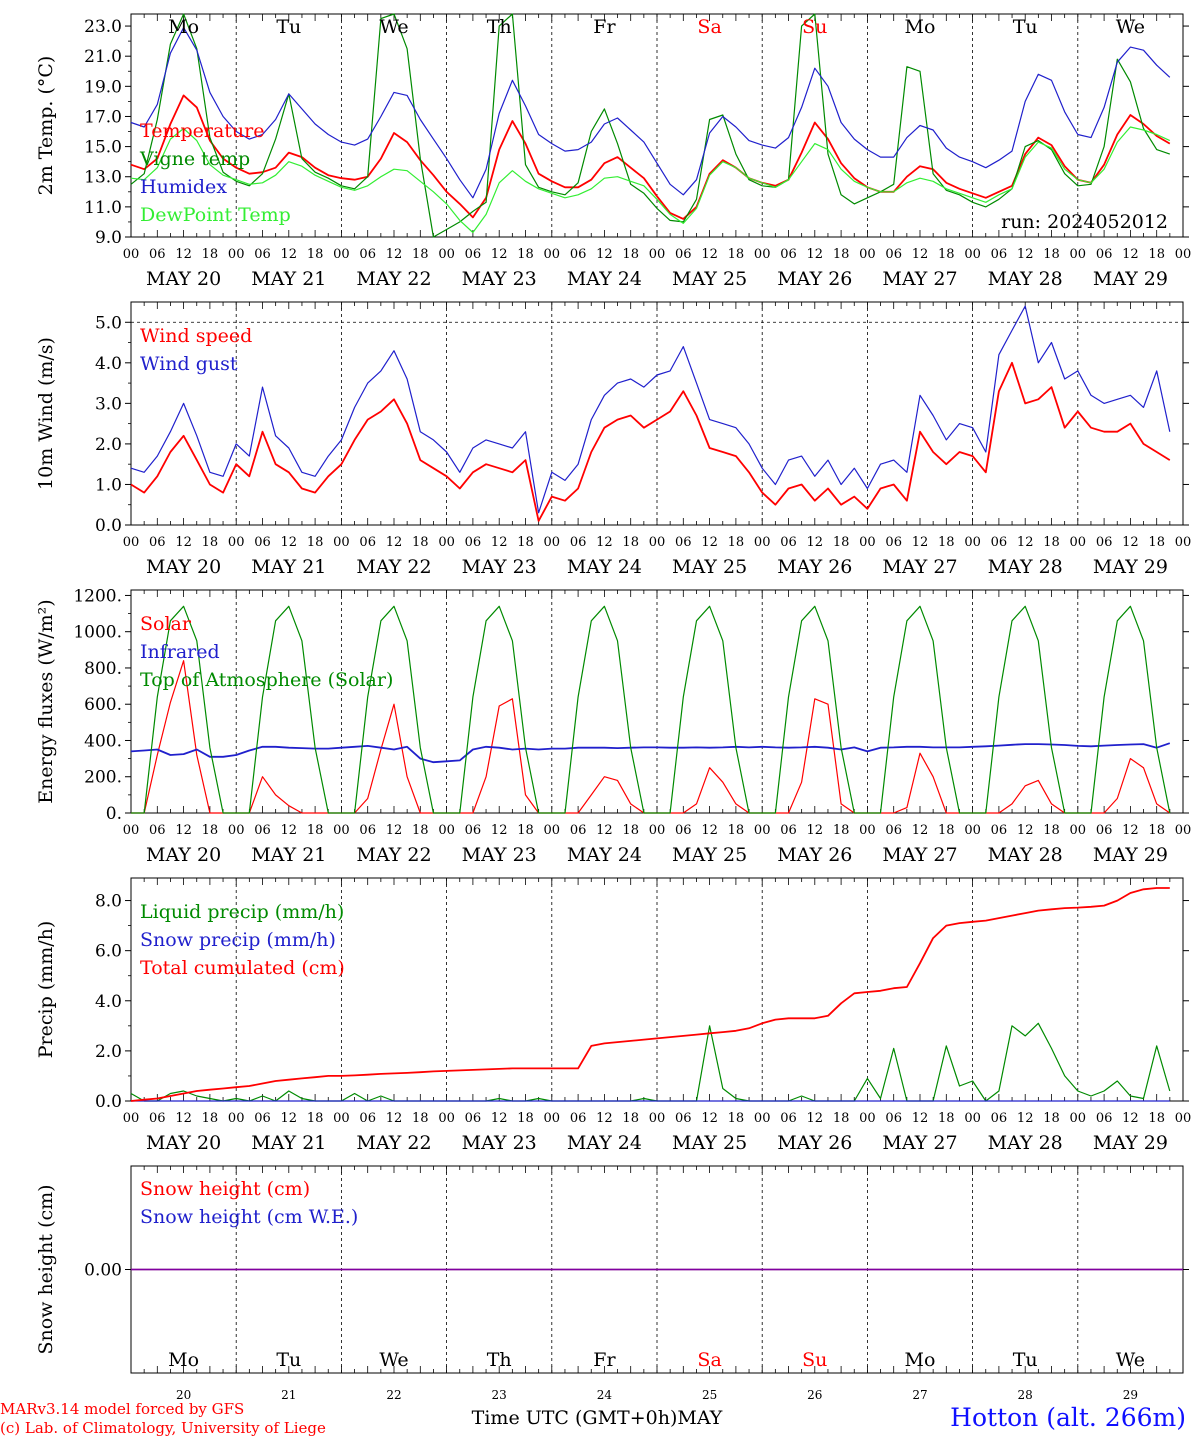 The width and height of the screenshot is (1194, 1444). I want to click on y-tick-label: 17.0, so click(103, 117).